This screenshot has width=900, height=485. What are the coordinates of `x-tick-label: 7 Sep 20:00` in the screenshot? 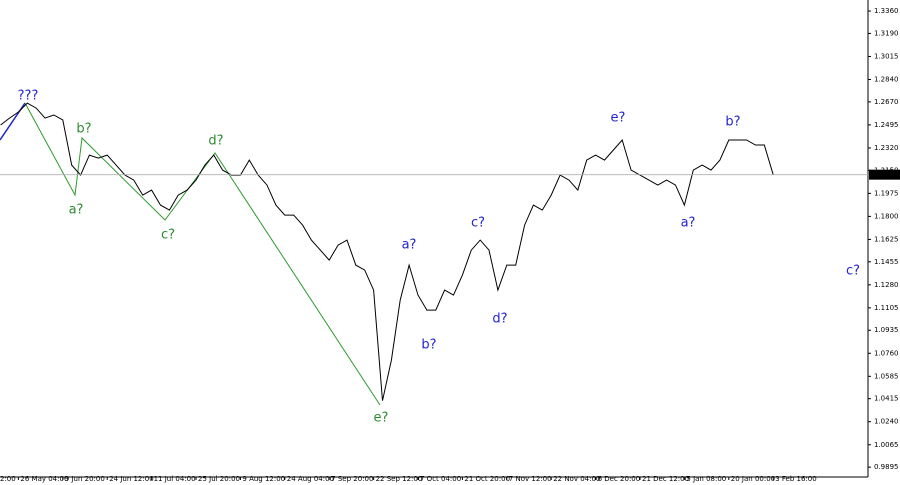 It's located at (352, 479).